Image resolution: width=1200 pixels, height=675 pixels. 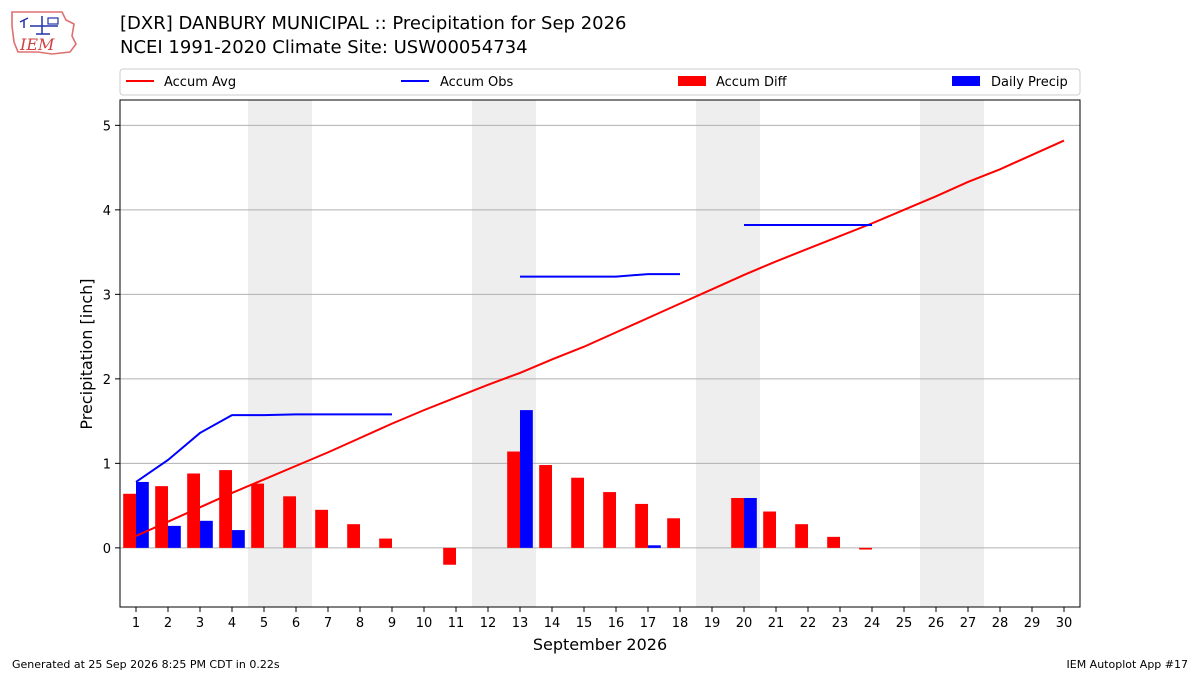 I want to click on x-tick-label: 26, so click(x=936, y=623).